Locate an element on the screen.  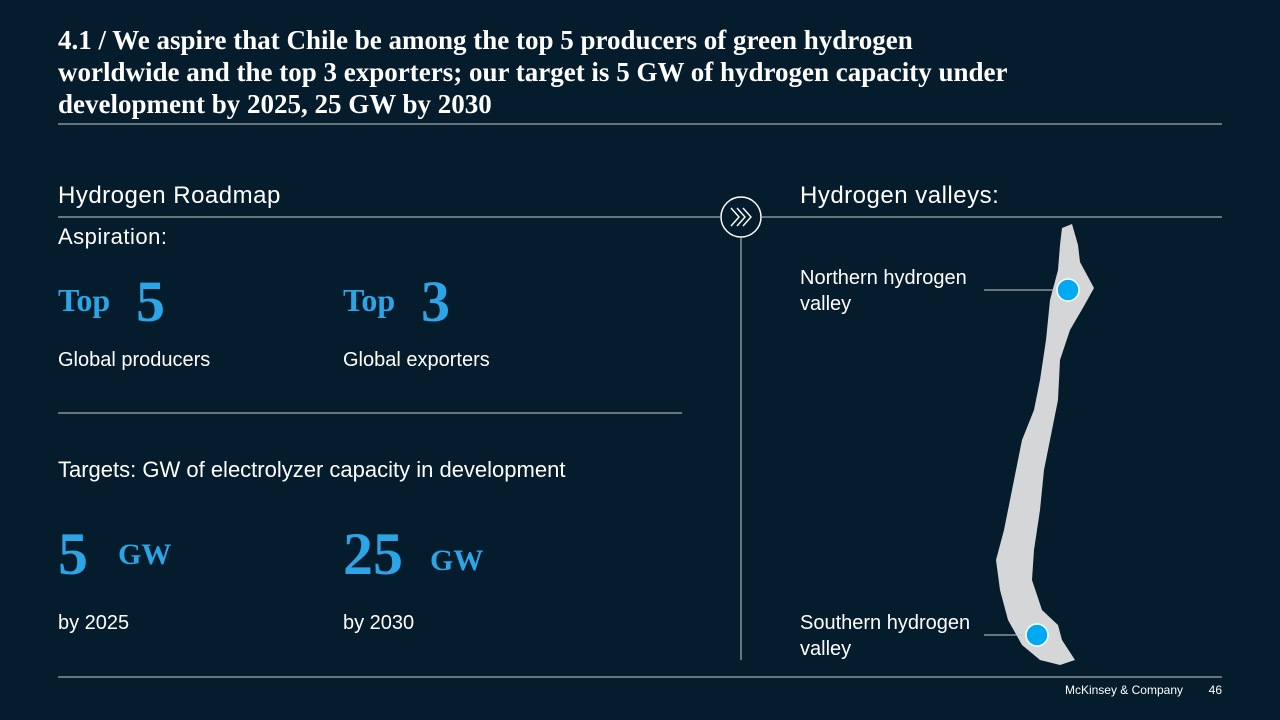
chevron-arrows is located at coordinates (741, 217).